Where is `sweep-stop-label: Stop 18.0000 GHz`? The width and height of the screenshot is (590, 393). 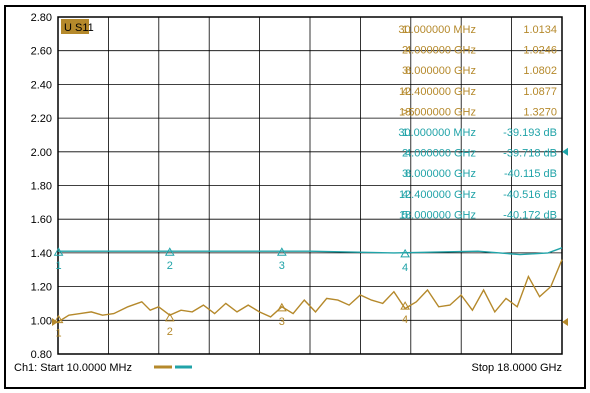
sweep-stop-label: Stop 18.0000 GHz is located at coordinates (516, 368).